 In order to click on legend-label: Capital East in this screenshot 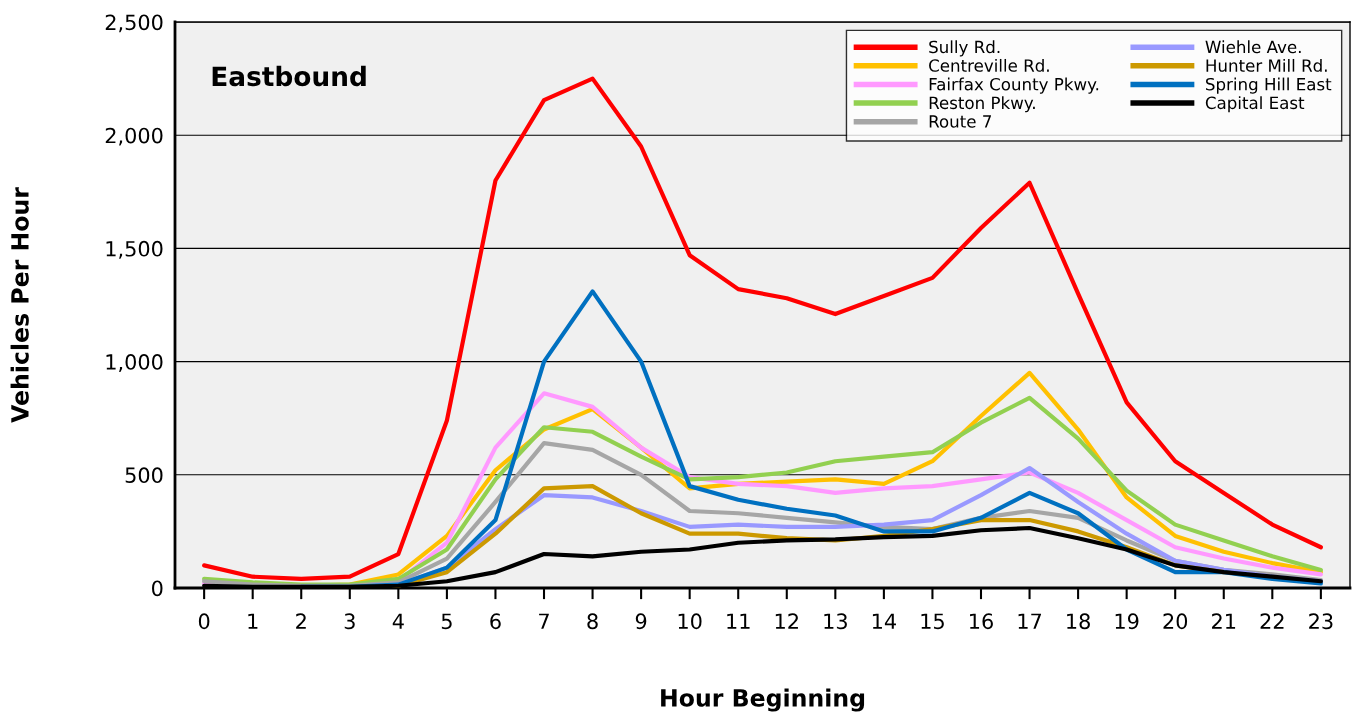, I will do `click(1255, 104)`.